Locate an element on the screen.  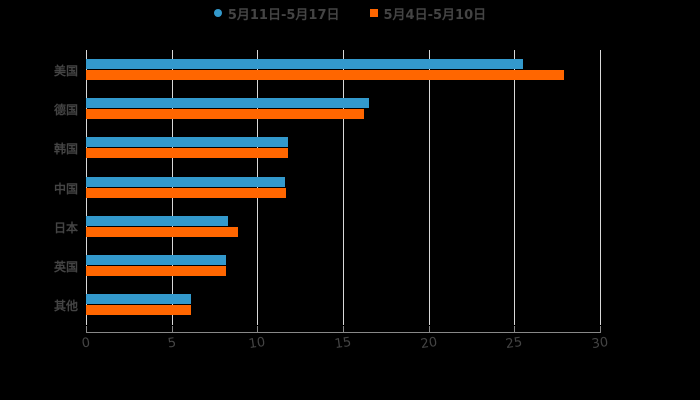
x-axis-tick-label: 25 is located at coordinates (514, 343).